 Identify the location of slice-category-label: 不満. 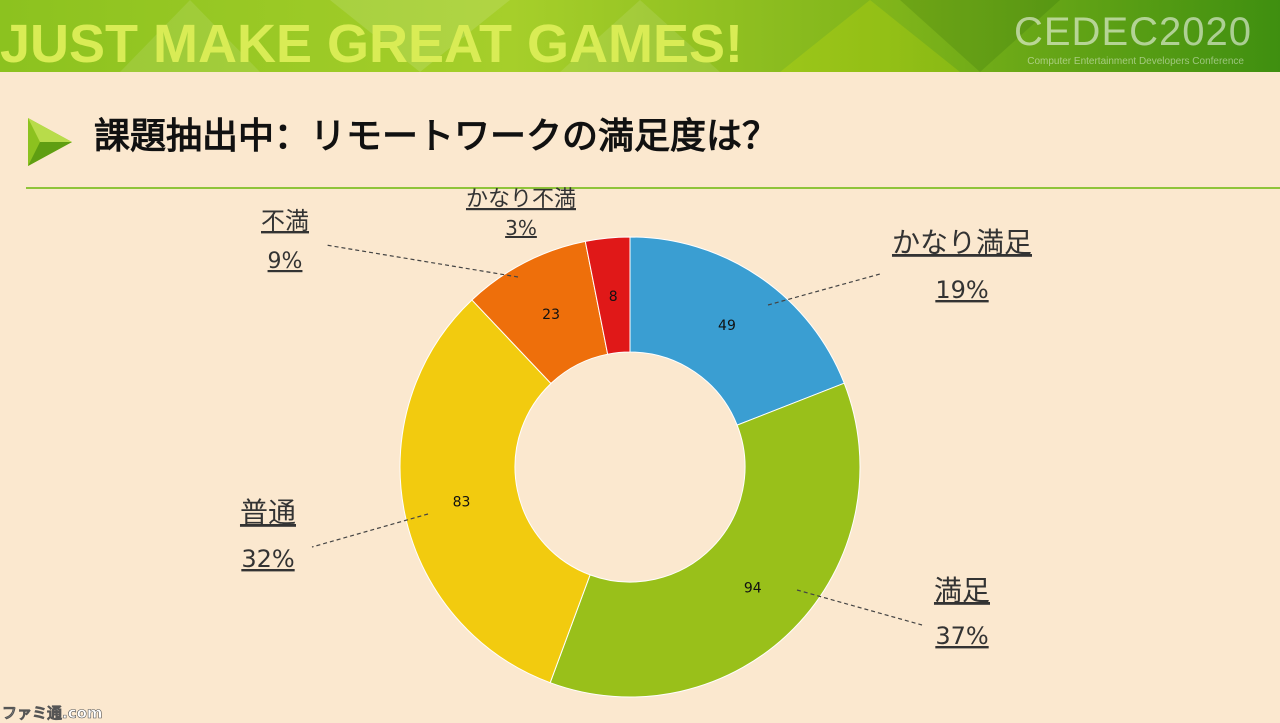
(285, 221).